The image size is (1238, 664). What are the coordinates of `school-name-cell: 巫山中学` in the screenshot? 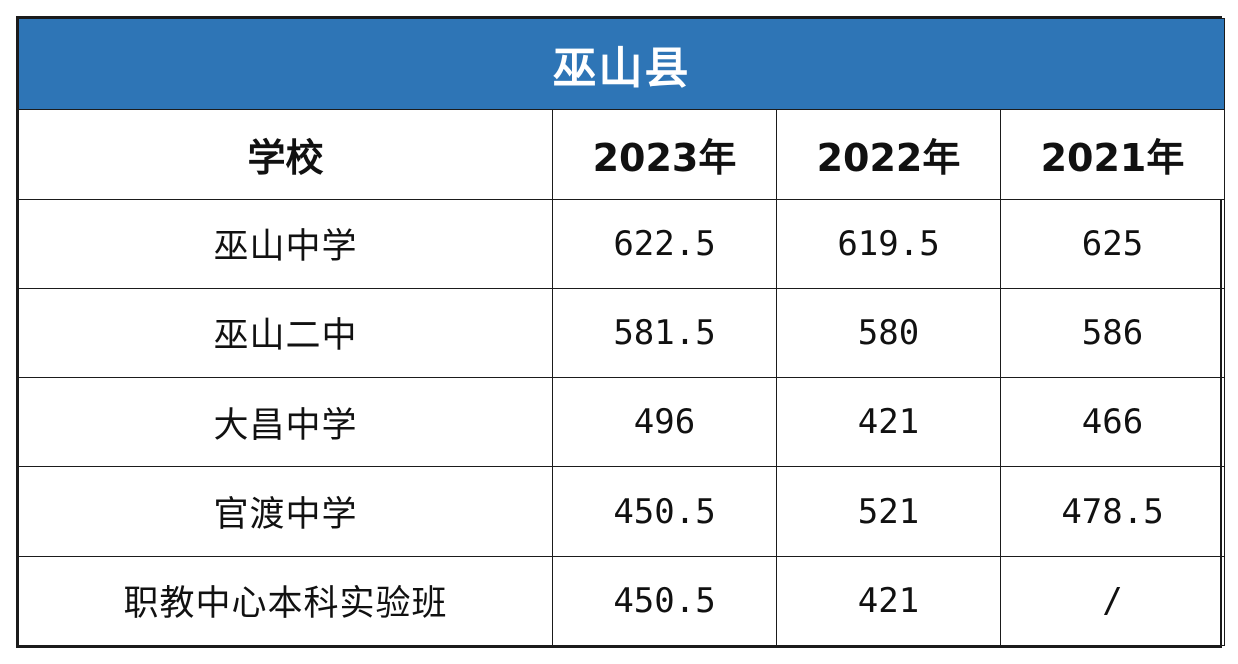 It's located at (285, 243).